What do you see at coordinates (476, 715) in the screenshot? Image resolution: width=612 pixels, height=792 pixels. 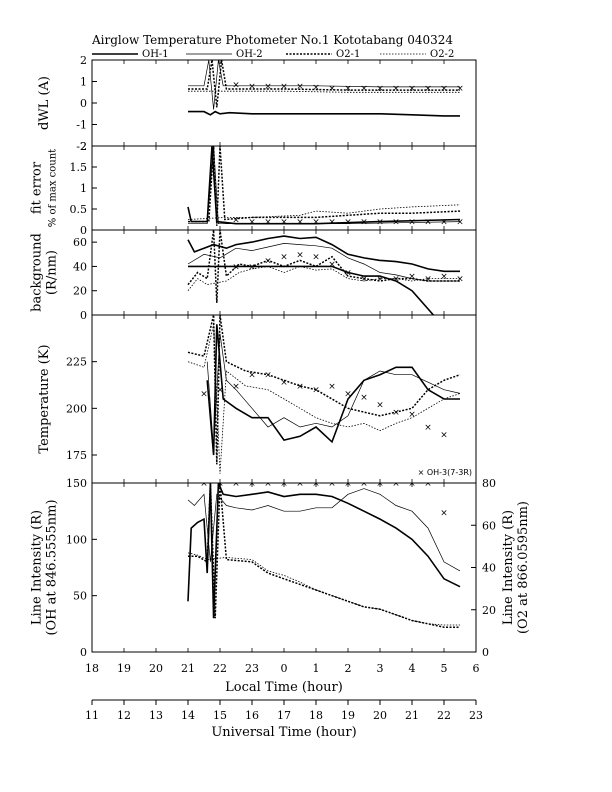 I see `x-ut-tick-label: 23` at bounding box center [476, 715].